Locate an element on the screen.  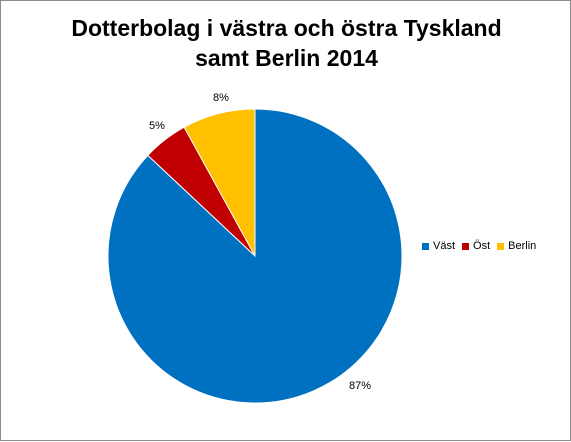
legend: Väst Öst Berlin is located at coordinates (482, 246).